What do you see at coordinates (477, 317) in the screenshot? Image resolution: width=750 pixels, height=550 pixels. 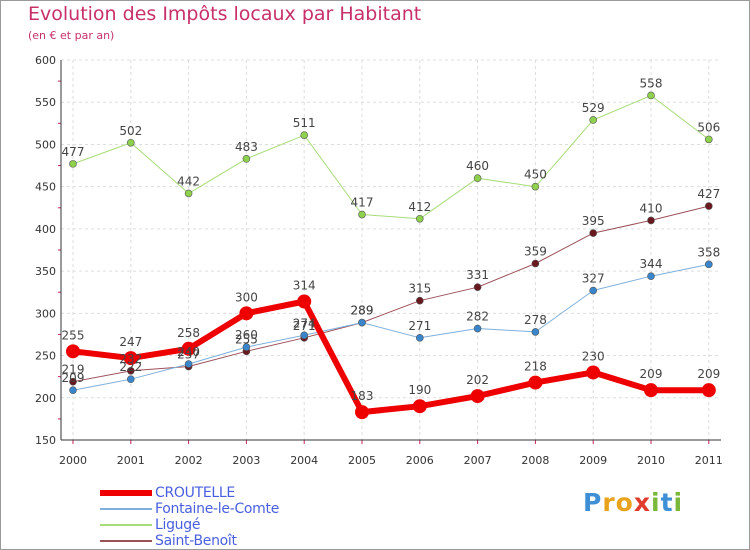 I see `data-label-fontaine-le-comte: 282` at bounding box center [477, 317].